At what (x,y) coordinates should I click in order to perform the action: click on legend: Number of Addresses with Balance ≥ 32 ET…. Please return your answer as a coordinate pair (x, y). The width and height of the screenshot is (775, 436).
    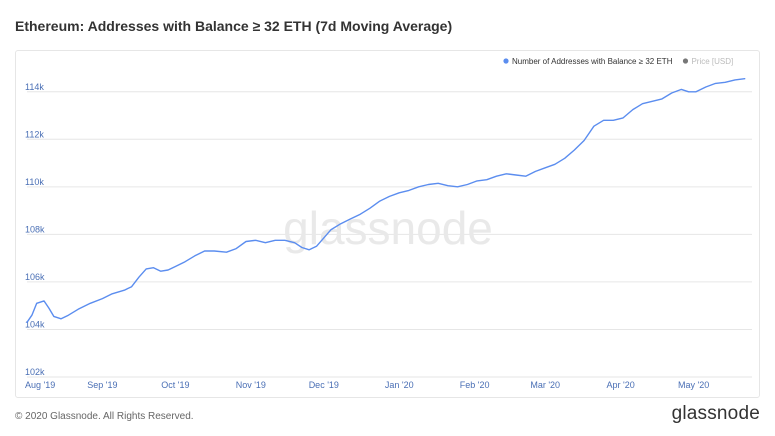
    Looking at the image, I should click on (618, 61).